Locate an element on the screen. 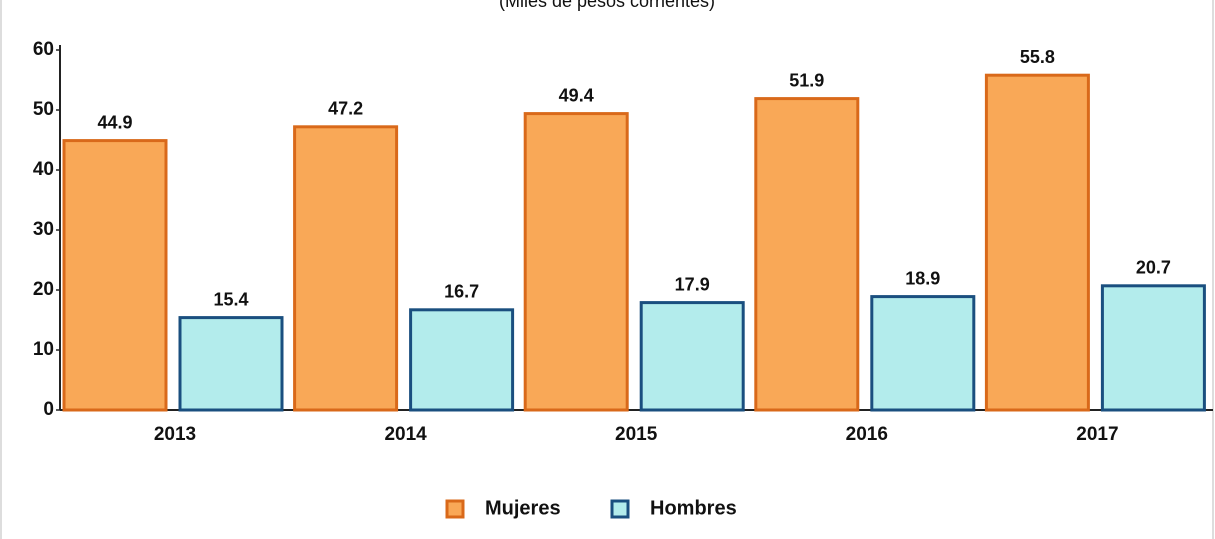  y-tick-label: 0 is located at coordinates (48, 409).